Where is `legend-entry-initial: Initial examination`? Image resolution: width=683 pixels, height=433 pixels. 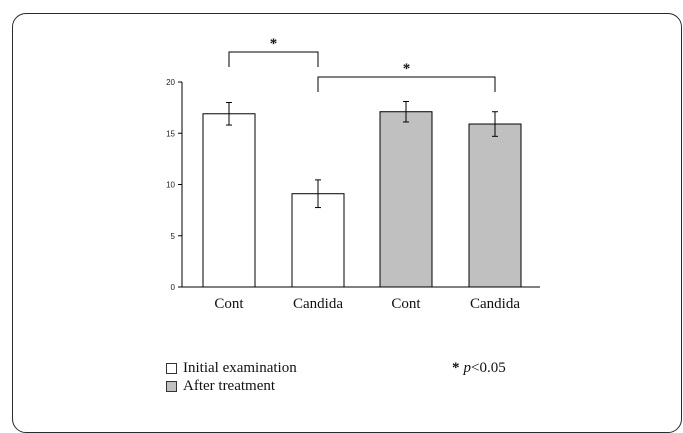 legend-entry-initial: Initial examination is located at coordinates (231, 368).